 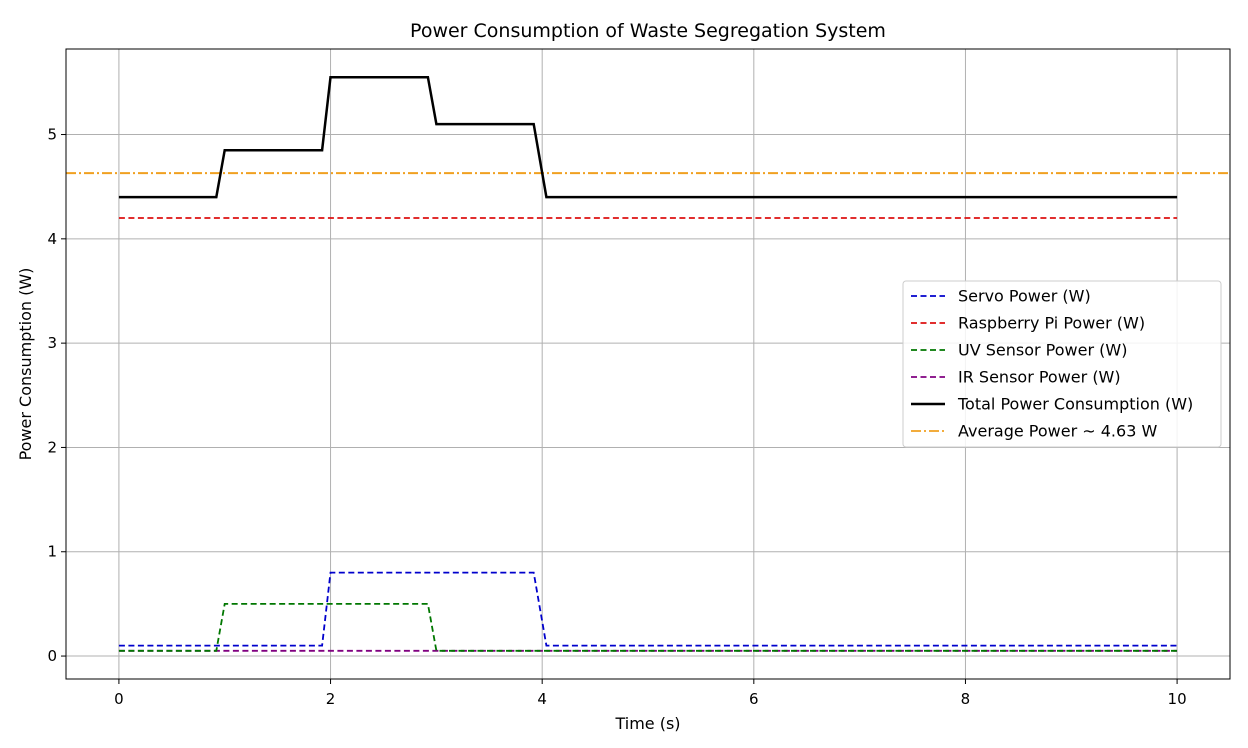 What do you see at coordinates (25, 364) in the screenshot?
I see `y-axis-label: Power Consumption (W)` at bounding box center [25, 364].